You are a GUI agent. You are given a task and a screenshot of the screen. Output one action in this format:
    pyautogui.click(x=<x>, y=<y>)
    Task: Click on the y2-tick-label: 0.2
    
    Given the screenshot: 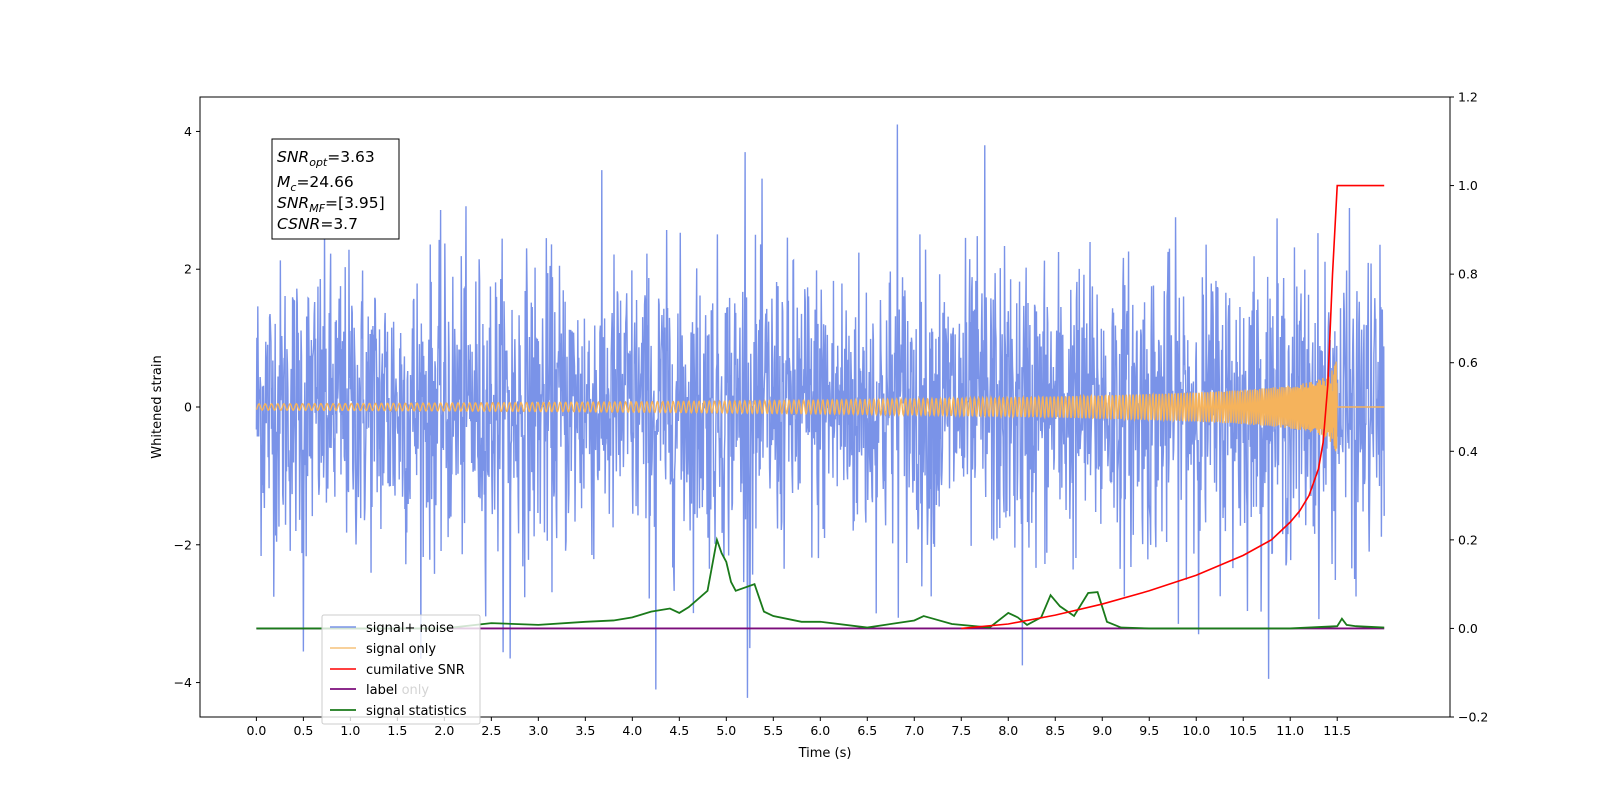 What is the action you would take?
    pyautogui.click(x=1468, y=539)
    